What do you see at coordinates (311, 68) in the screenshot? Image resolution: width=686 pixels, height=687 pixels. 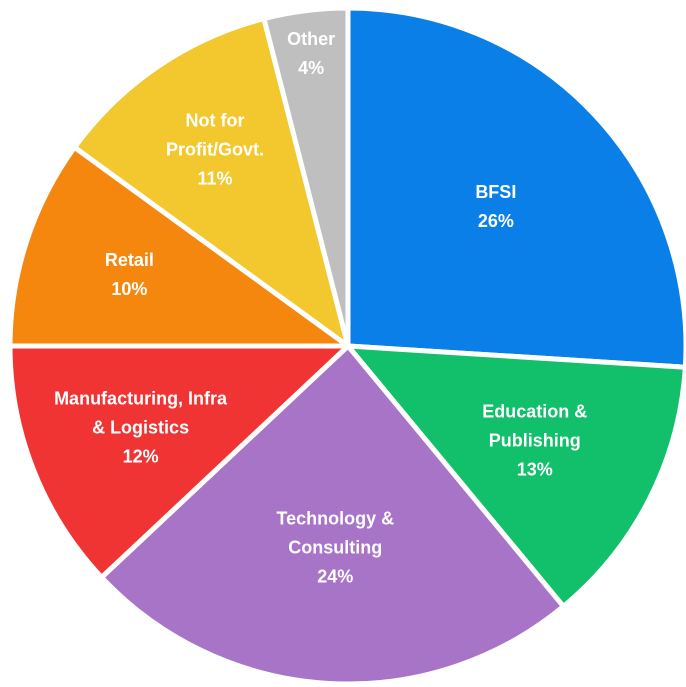 I see `value-label: 4%` at bounding box center [311, 68].